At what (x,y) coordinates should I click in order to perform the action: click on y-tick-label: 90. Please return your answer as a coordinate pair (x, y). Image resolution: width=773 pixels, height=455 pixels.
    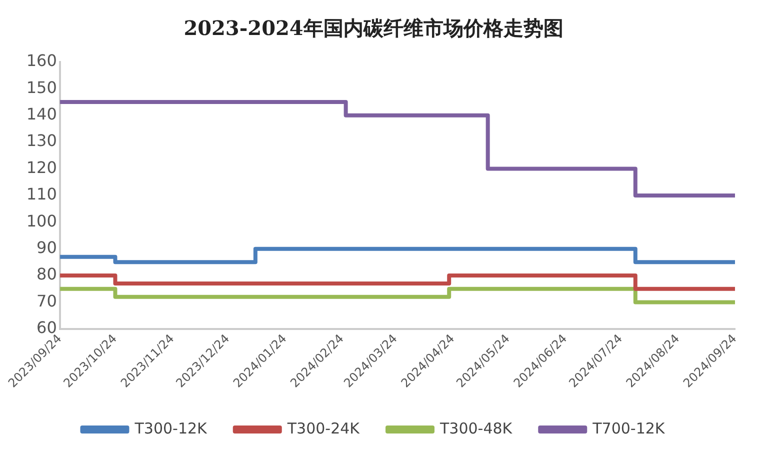
    Looking at the image, I should click on (46, 247).